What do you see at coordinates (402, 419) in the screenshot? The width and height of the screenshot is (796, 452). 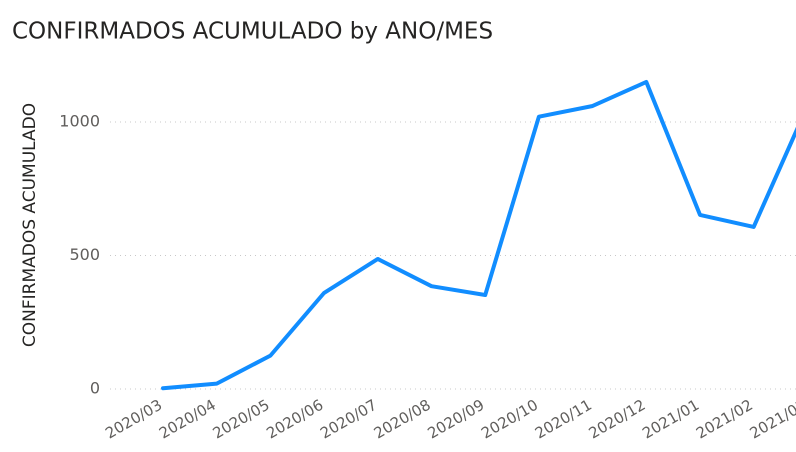 I see `x-tick-label: 2020/08` at bounding box center [402, 419].